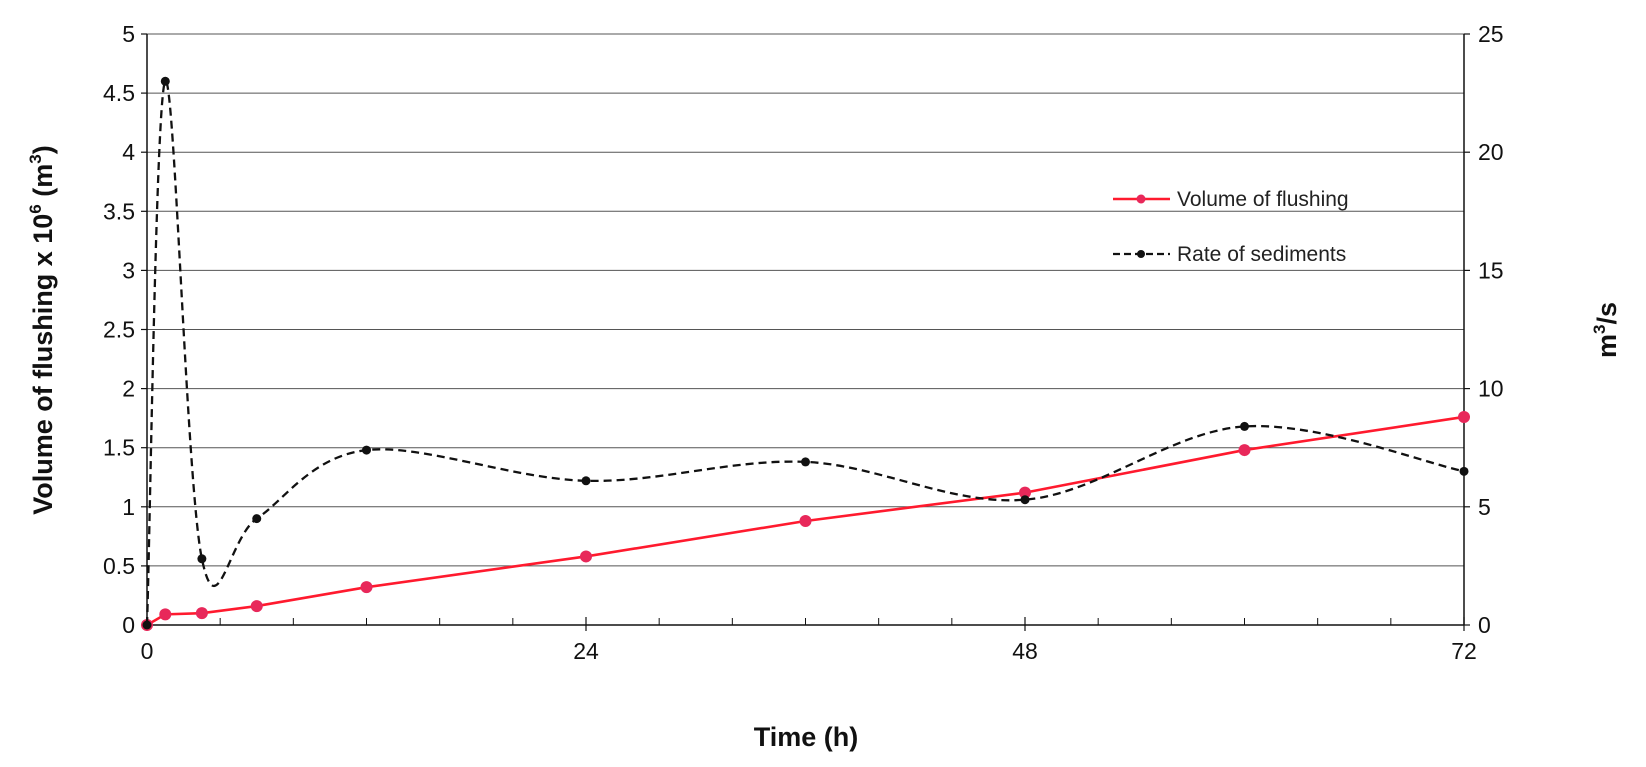 The image size is (1646, 767). I want to click on y-left-tick-label: 3, so click(128, 270).